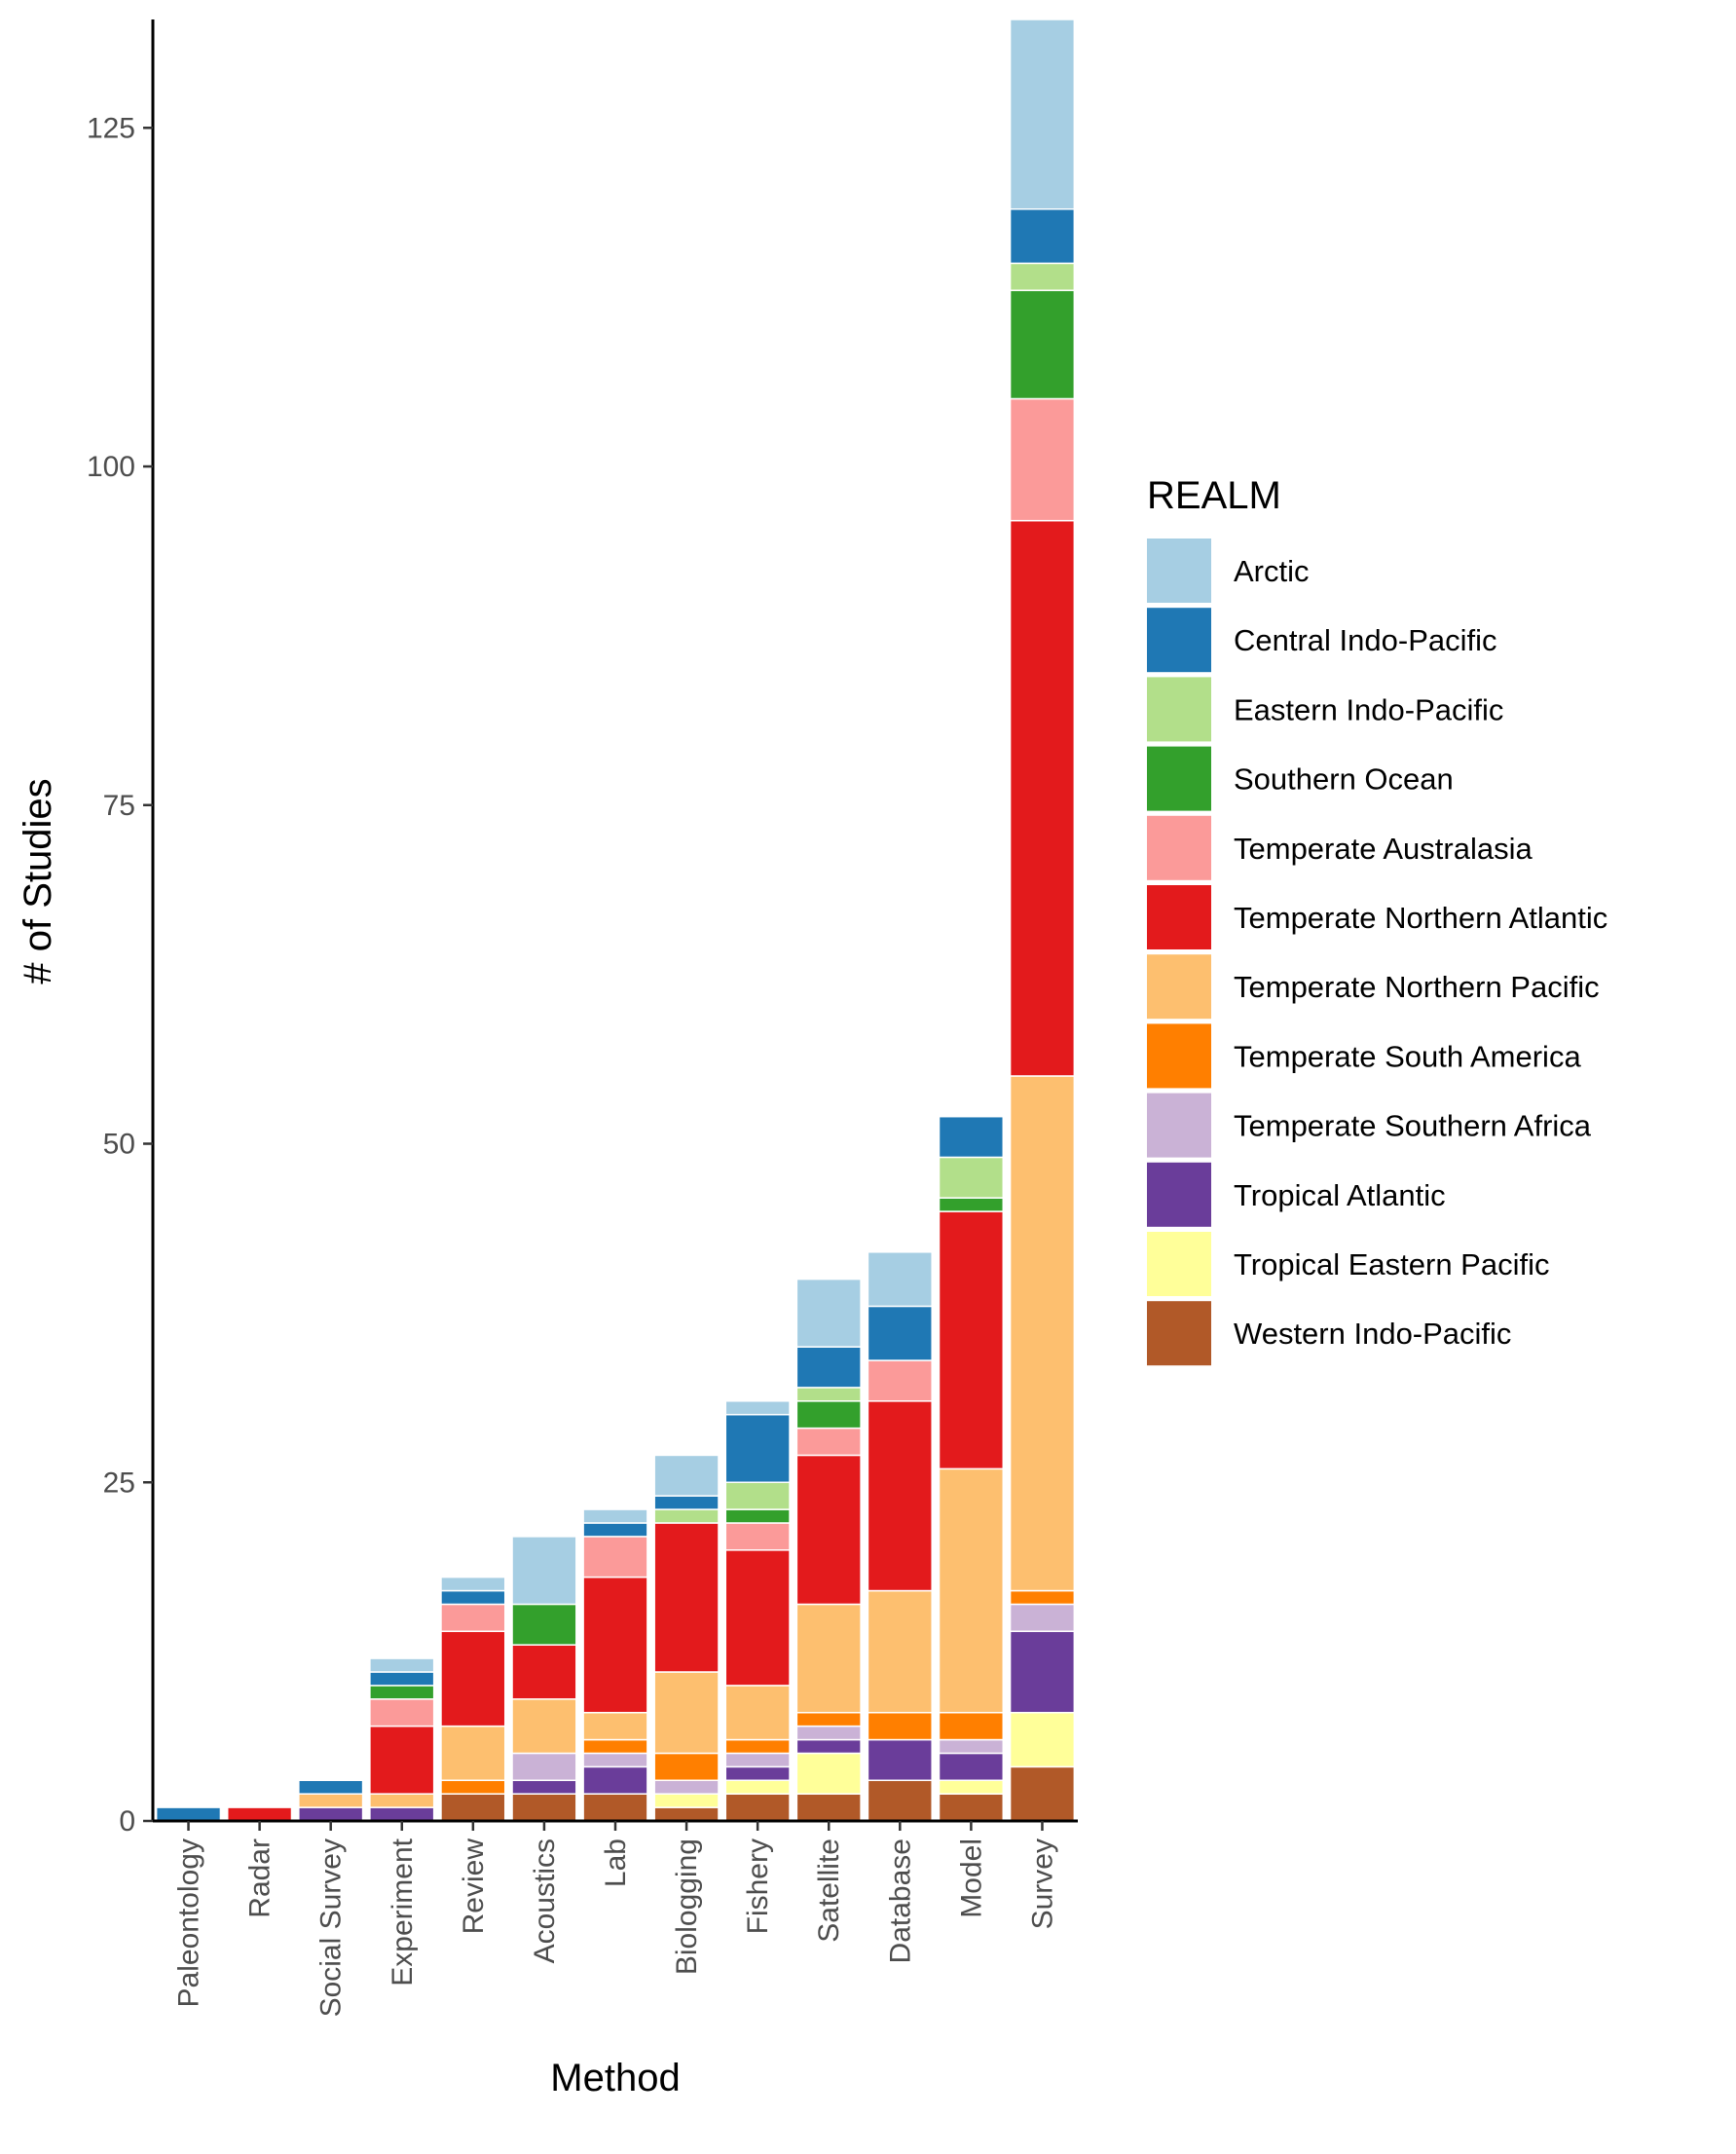  Describe the element at coordinates (828, 1773) in the screenshot. I see `bar-segment-satellite-tropical-eastern-pacific` at that location.